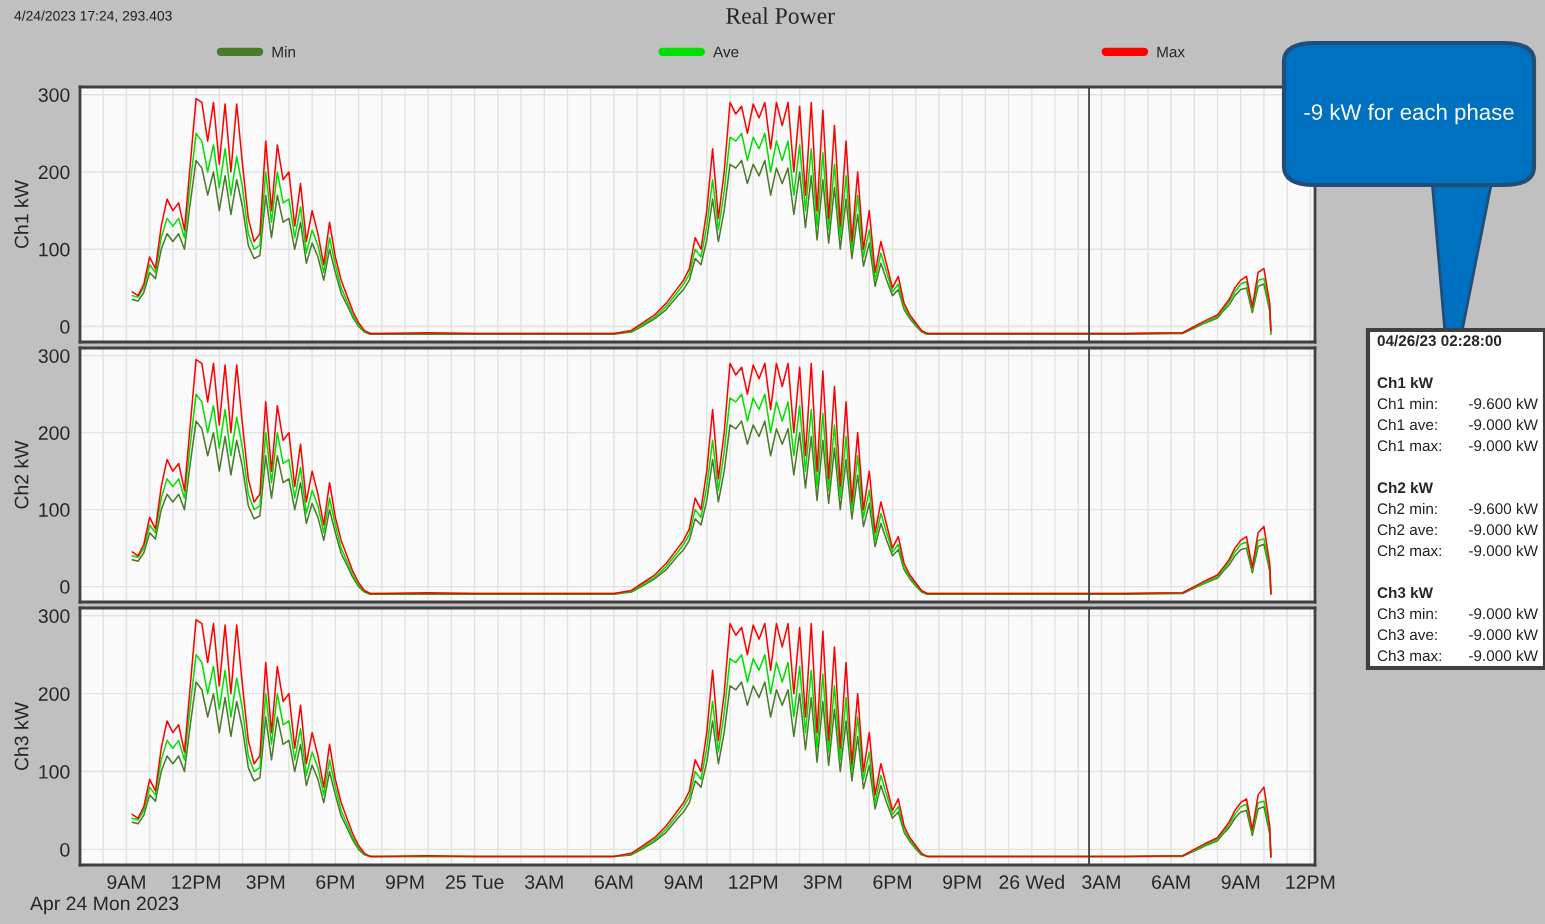  I want to click on text: Ch2 max:, so click(1409, 550).